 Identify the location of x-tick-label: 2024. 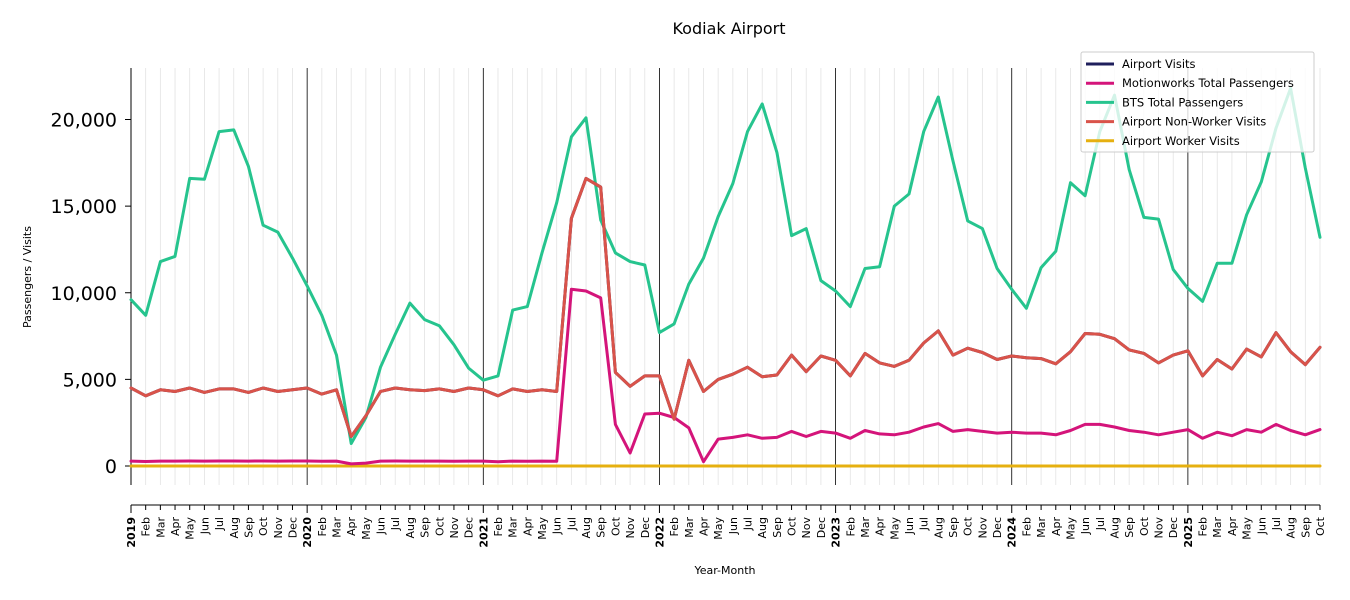
(1012, 532).